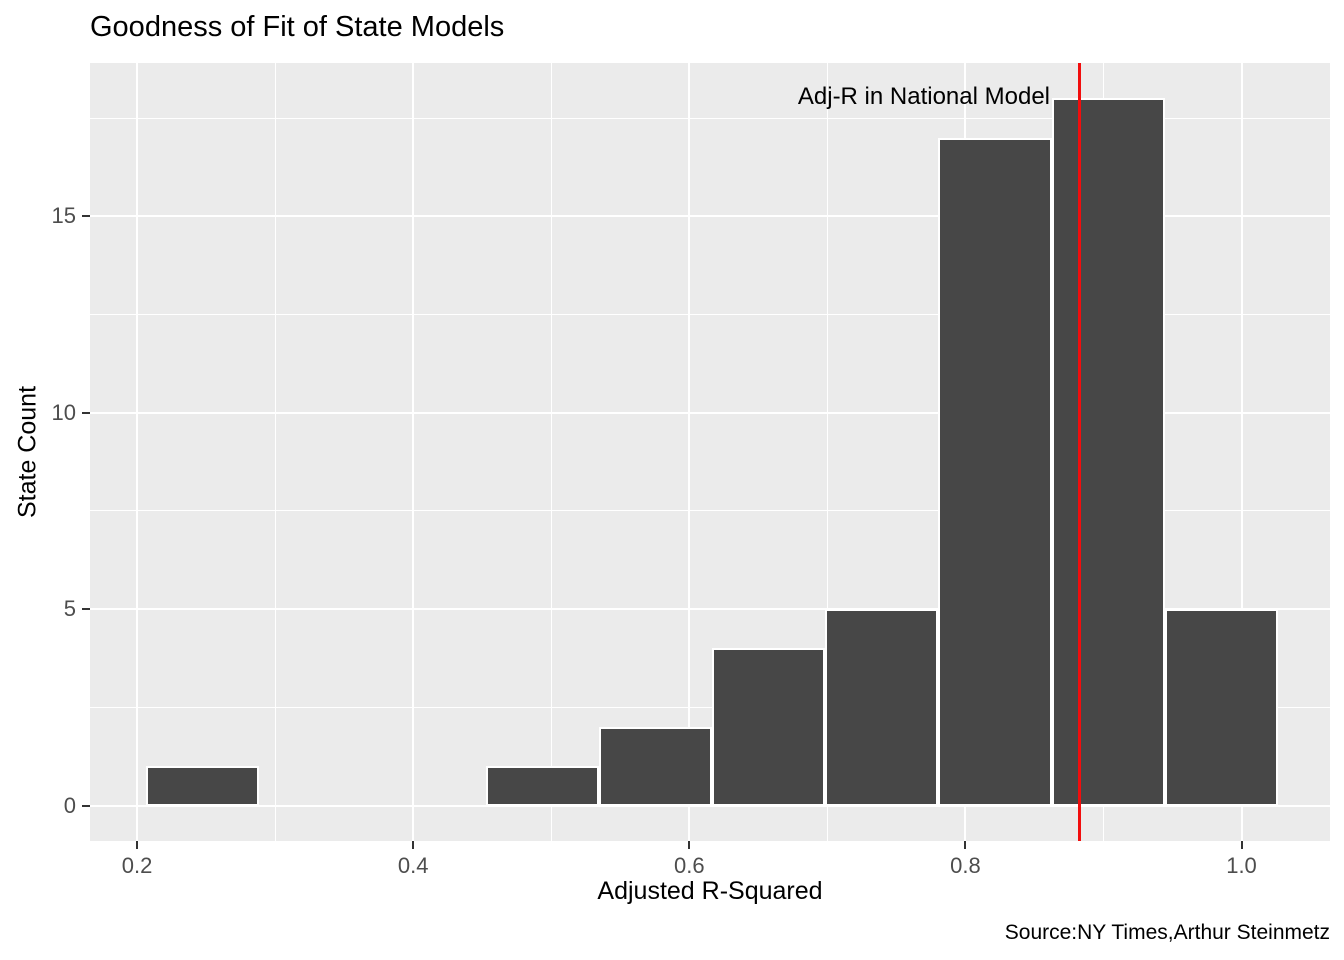 The height and width of the screenshot is (960, 1344). Describe the element at coordinates (1241, 865) in the screenshot. I see `x-tick-label: 1.0` at that location.